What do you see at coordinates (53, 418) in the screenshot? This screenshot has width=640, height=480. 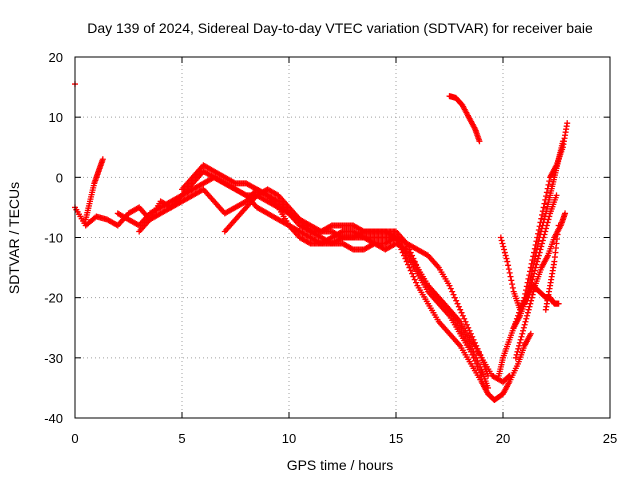 I see `y-tick-label: -40` at bounding box center [53, 418].